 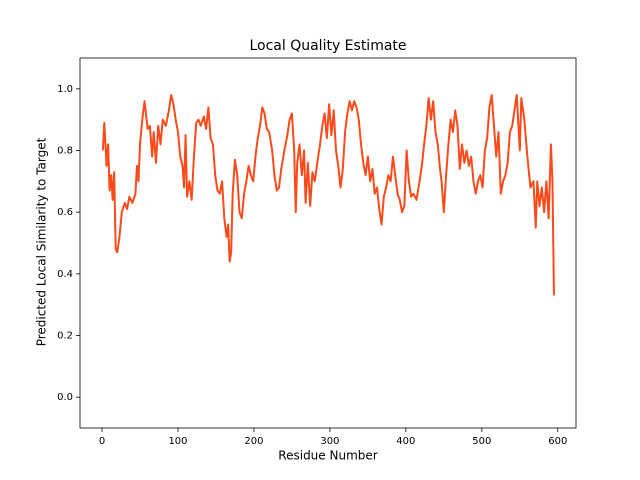 What do you see at coordinates (327, 456) in the screenshot?
I see `x-axis-label: Residue Number` at bounding box center [327, 456].